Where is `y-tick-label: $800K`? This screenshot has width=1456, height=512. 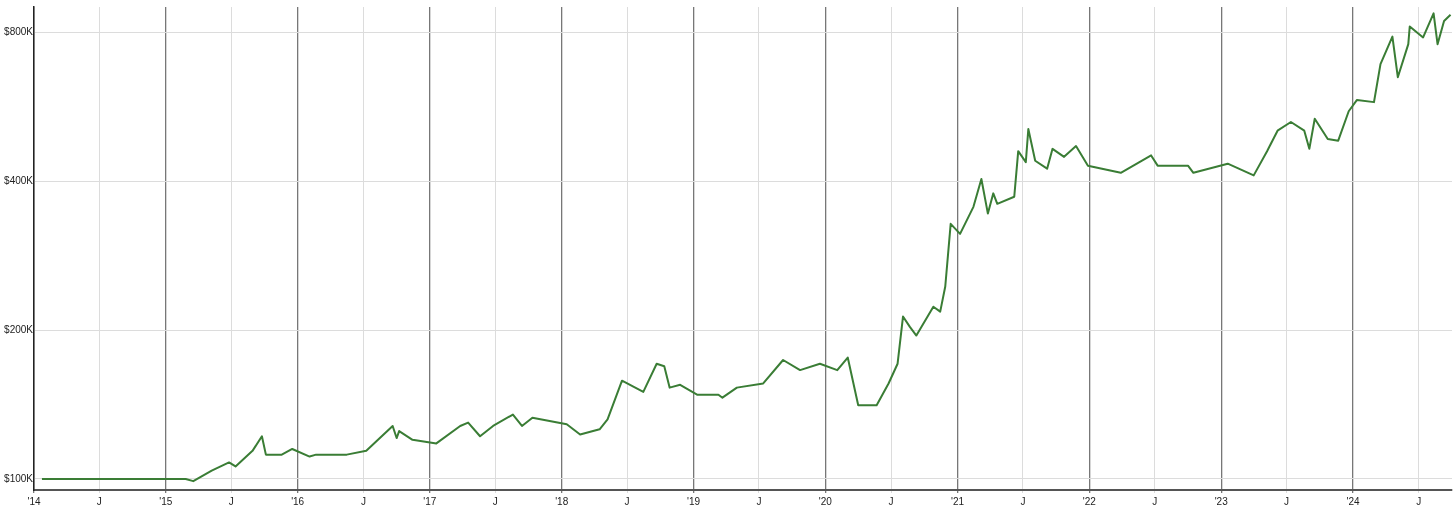
y-tick-label: $800K is located at coordinates (19, 32).